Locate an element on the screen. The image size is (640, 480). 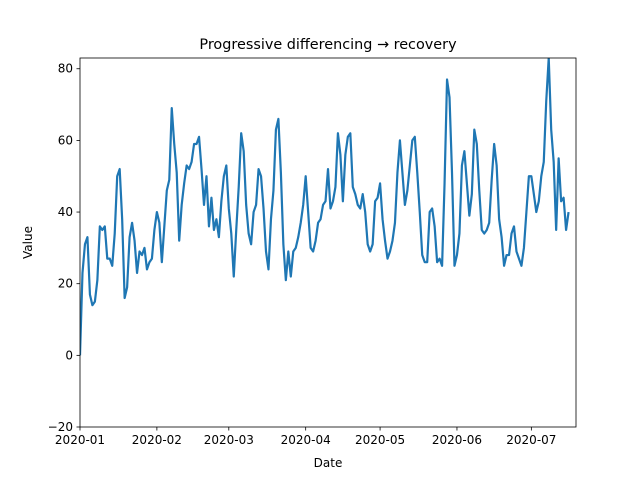
y-tick-label: 40 is located at coordinates (65, 212).